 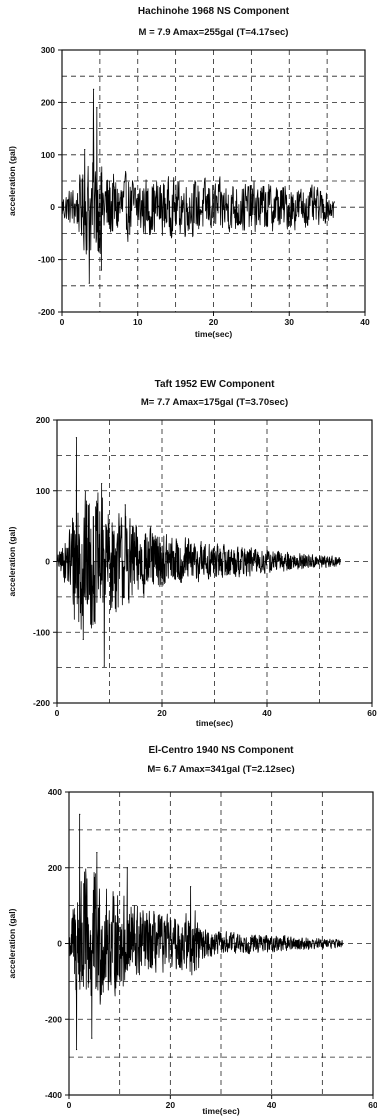 I want to click on x-tick-label: 10, so click(x=138, y=322).